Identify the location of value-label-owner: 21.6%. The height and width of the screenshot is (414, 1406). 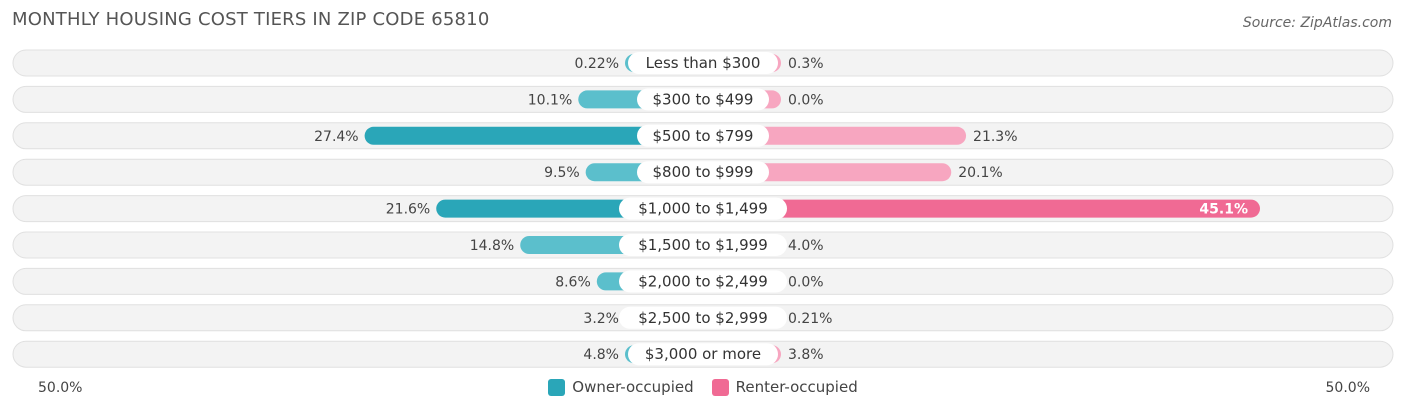
(408, 210).